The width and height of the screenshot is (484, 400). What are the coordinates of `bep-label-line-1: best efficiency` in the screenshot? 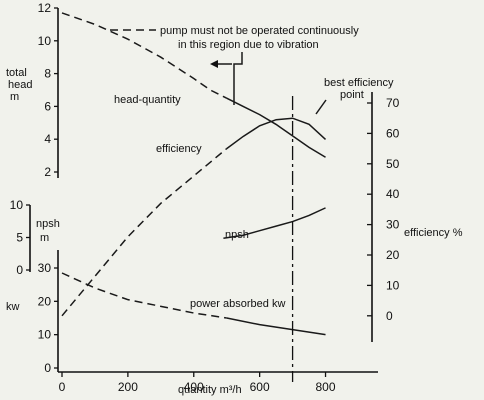 It's located at (359, 83).